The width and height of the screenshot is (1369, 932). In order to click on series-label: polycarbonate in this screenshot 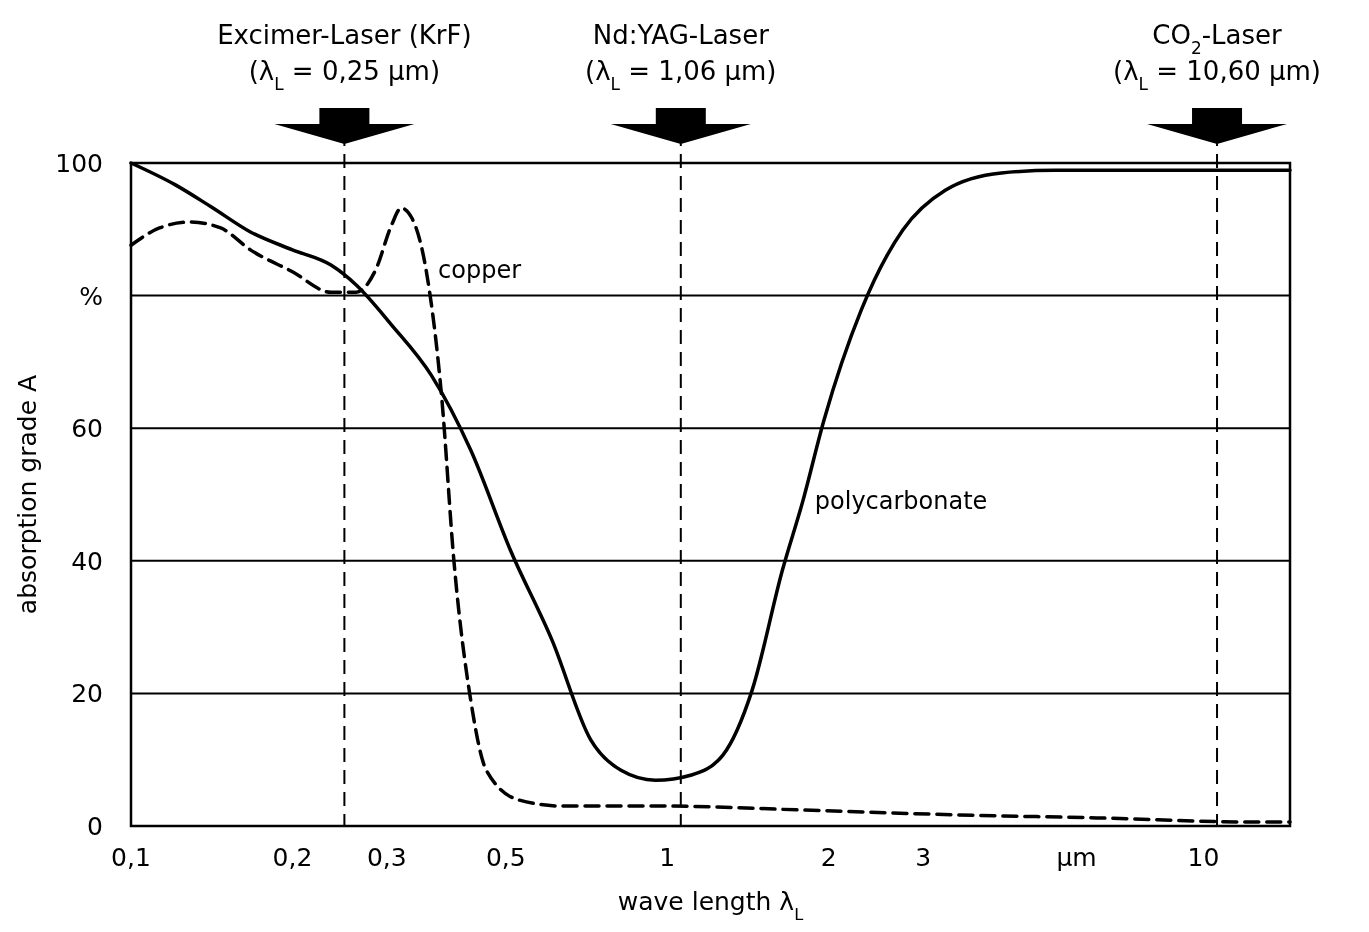, I will do `click(901, 501)`.